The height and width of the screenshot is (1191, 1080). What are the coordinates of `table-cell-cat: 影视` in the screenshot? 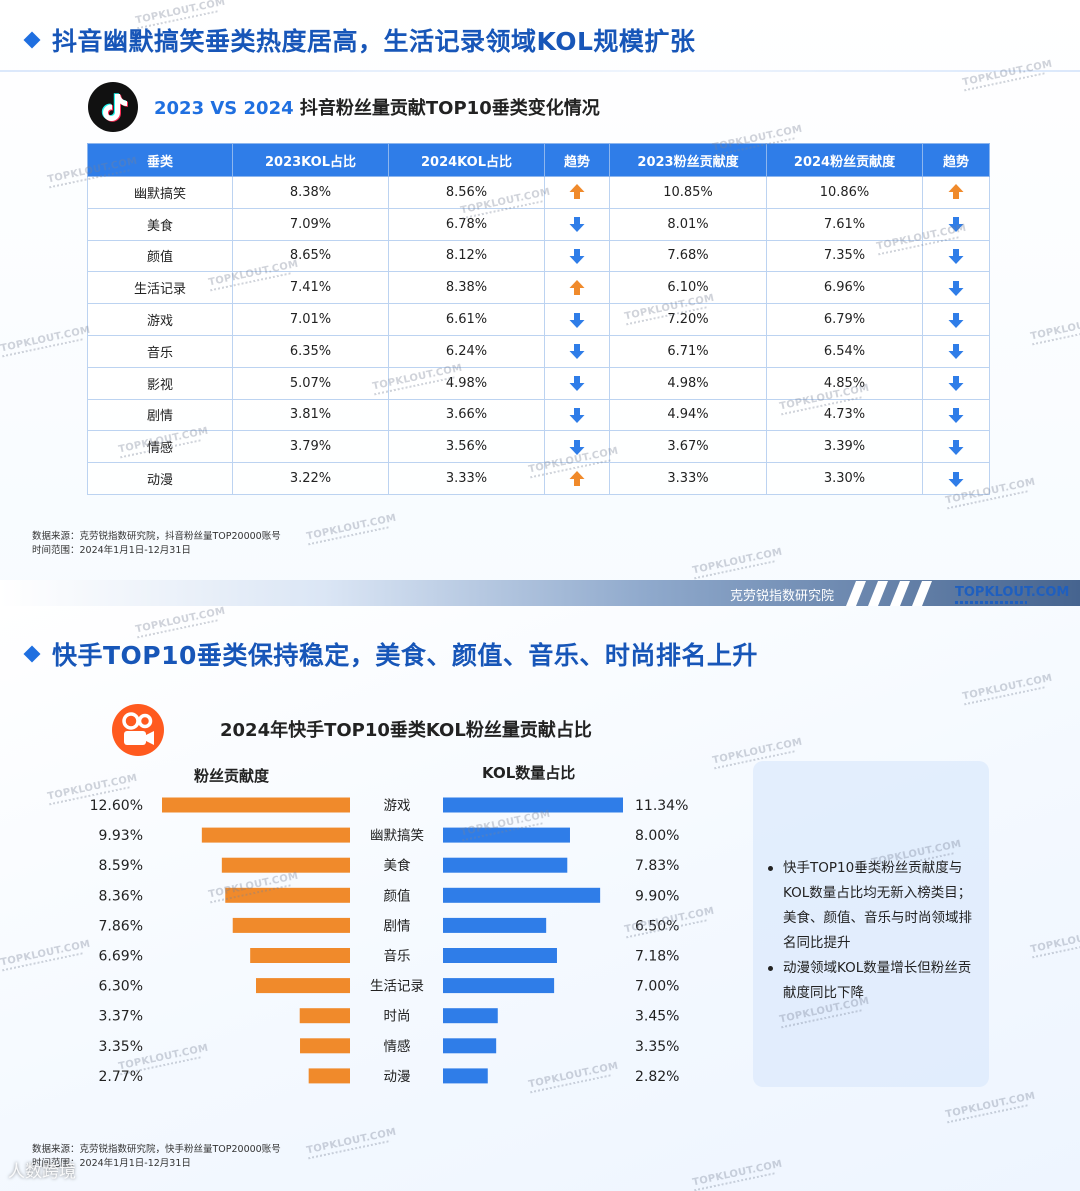 It's located at (160, 383).